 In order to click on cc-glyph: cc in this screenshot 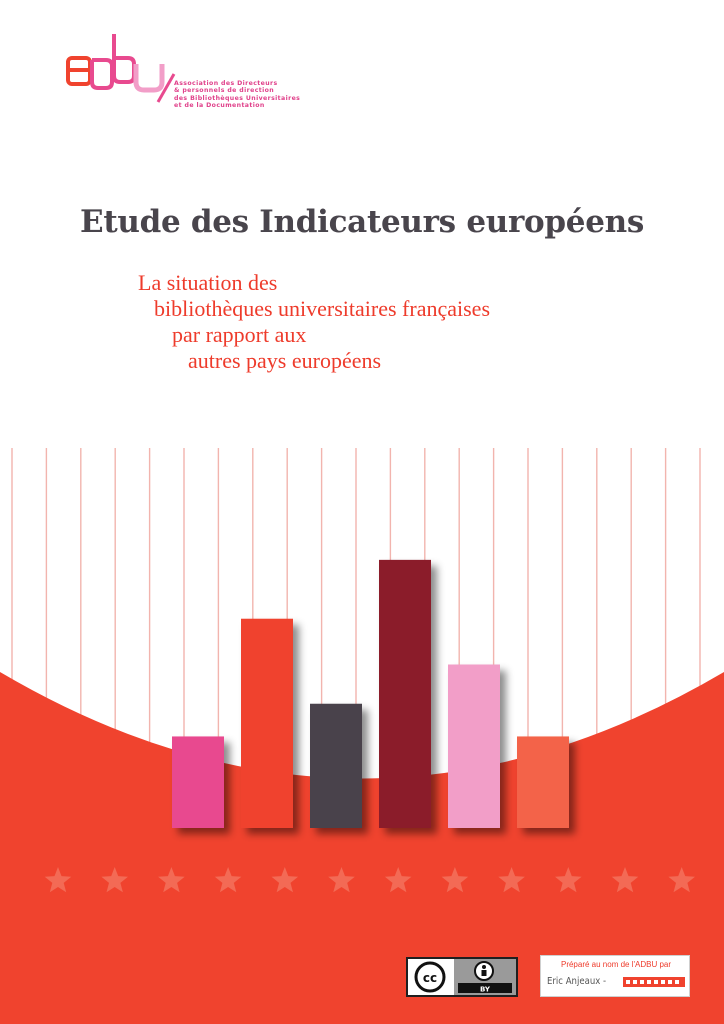, I will do `click(430, 978)`.